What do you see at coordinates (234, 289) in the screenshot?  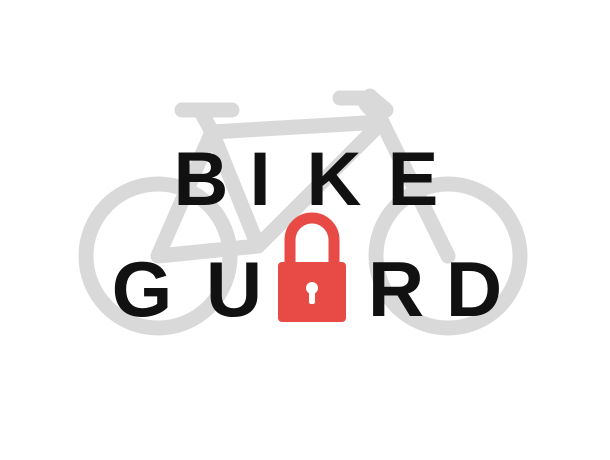 I see `letter-u: U` at bounding box center [234, 289].